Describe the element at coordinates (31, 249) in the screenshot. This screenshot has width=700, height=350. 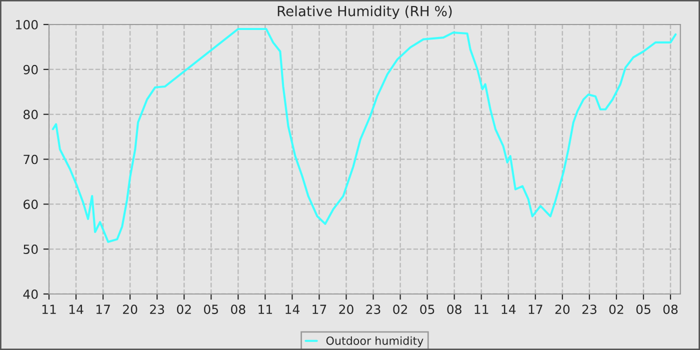
I see `y-tick-label: 50` at that location.